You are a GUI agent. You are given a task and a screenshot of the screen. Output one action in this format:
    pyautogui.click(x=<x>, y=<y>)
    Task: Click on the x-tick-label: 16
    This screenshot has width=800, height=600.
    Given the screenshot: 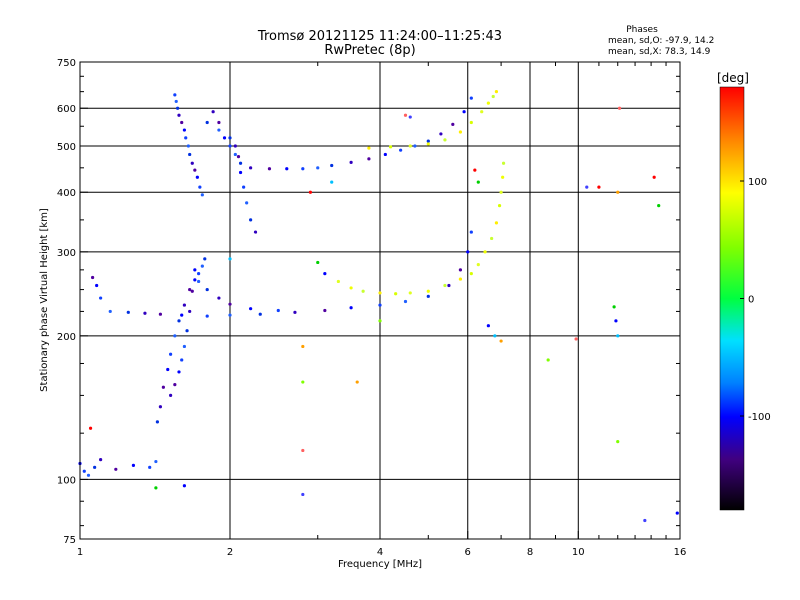 What is the action you would take?
    pyautogui.click(x=680, y=552)
    